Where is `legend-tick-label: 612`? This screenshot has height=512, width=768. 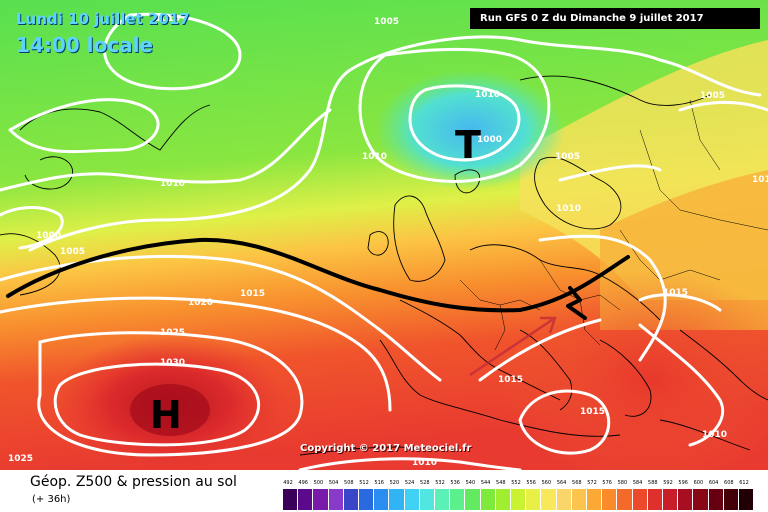
legend-tick-label: 612 is located at coordinates (744, 483).